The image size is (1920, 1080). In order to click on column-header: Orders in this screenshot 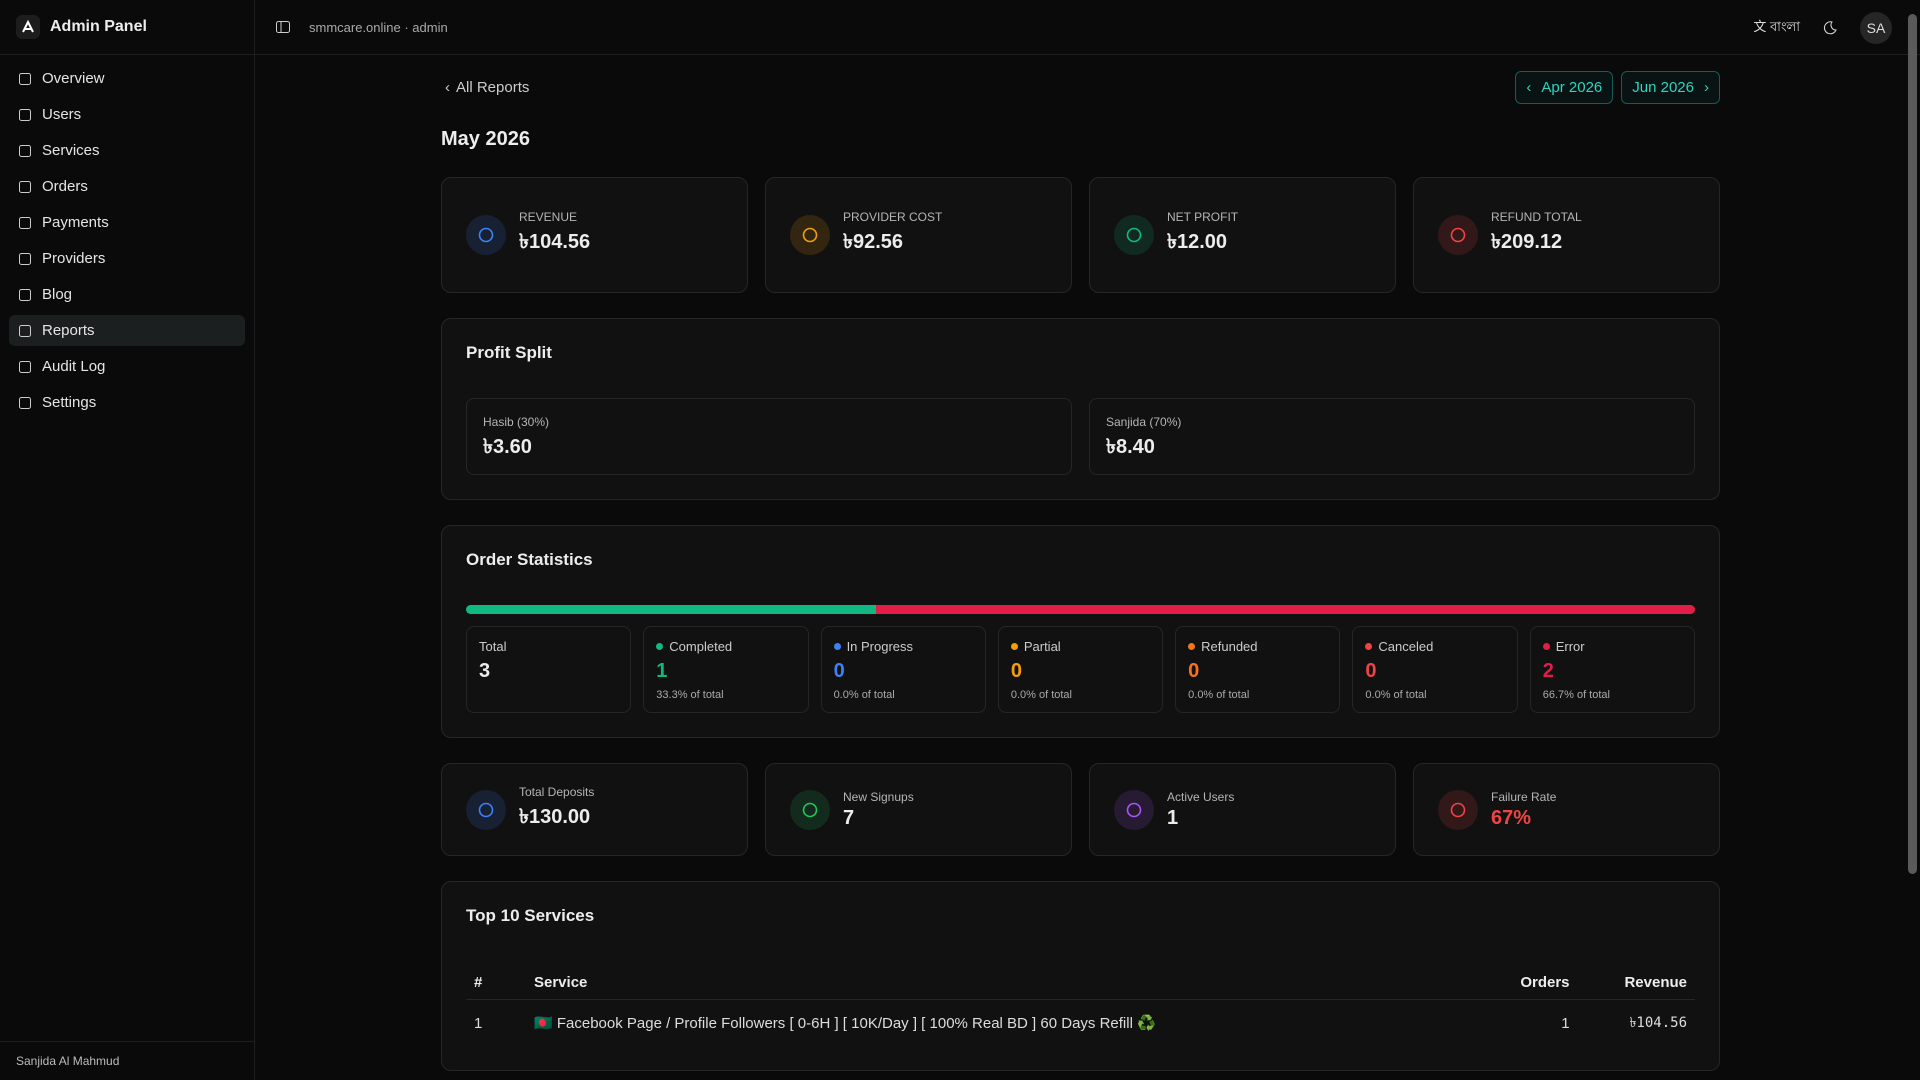, I will do `click(1529, 983)`.